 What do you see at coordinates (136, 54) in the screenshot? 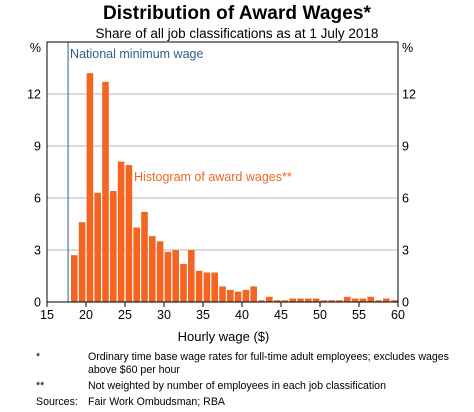
I see `minimum-wage-label: National minimum wage` at bounding box center [136, 54].